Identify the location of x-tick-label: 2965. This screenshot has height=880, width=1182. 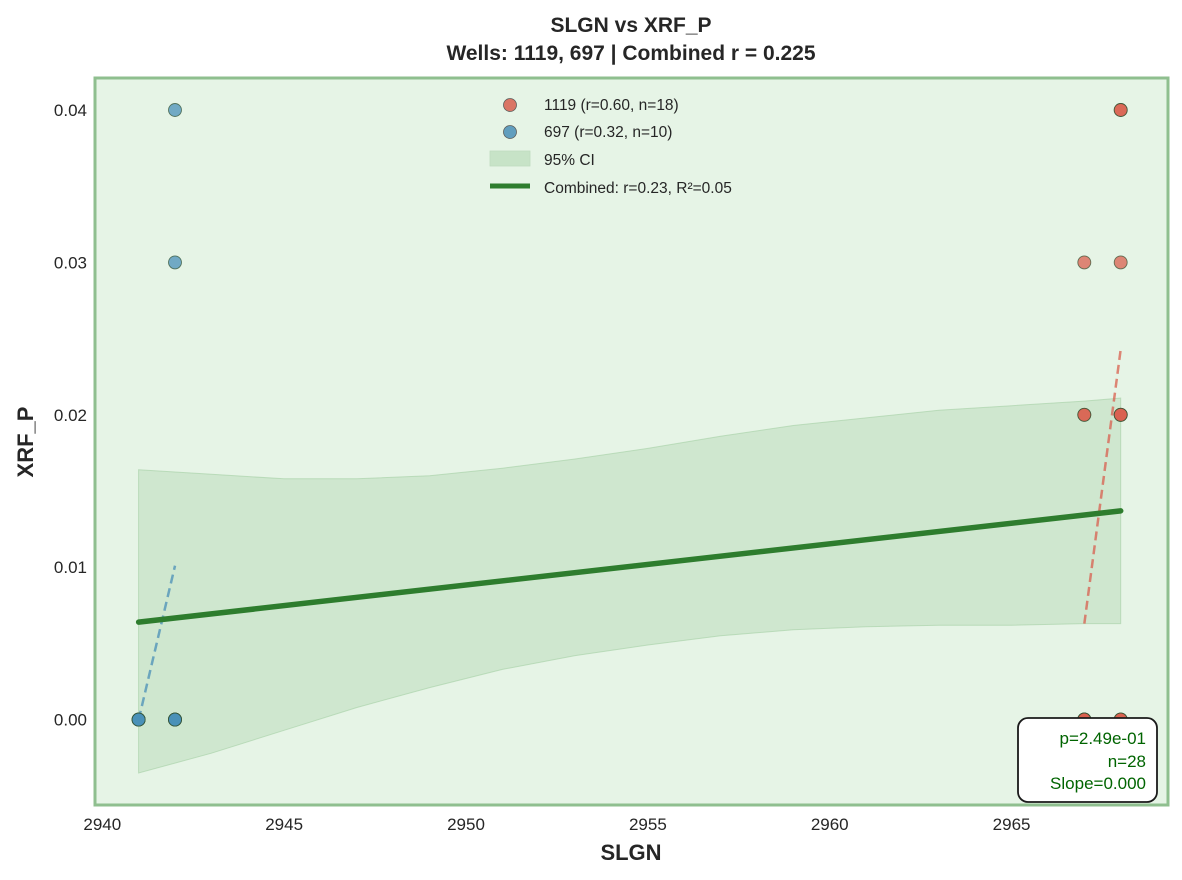
(1012, 824).